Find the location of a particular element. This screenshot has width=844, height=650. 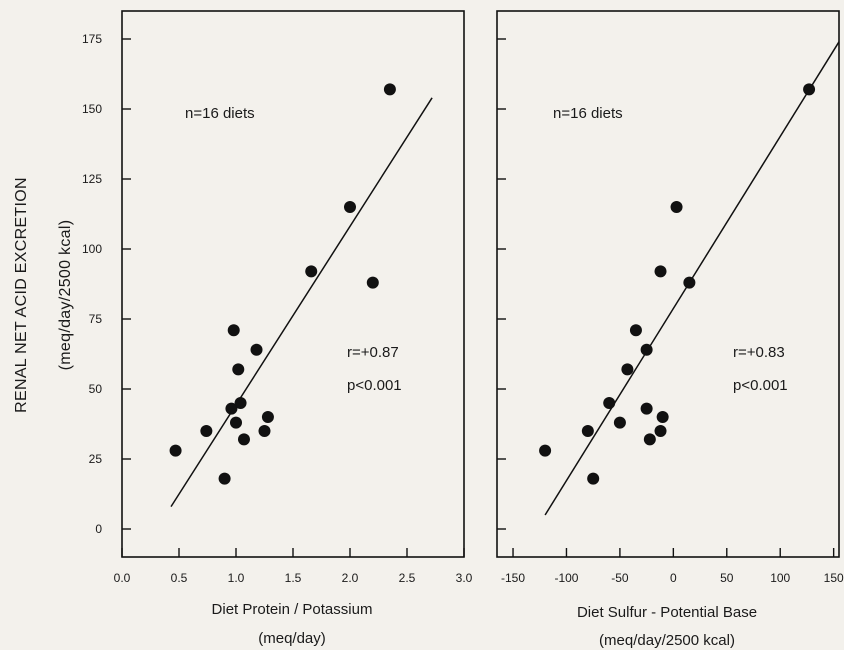

x-axis-ticks: -150 -100 -50 0 50 100 150 is located at coordinates (672, 566).